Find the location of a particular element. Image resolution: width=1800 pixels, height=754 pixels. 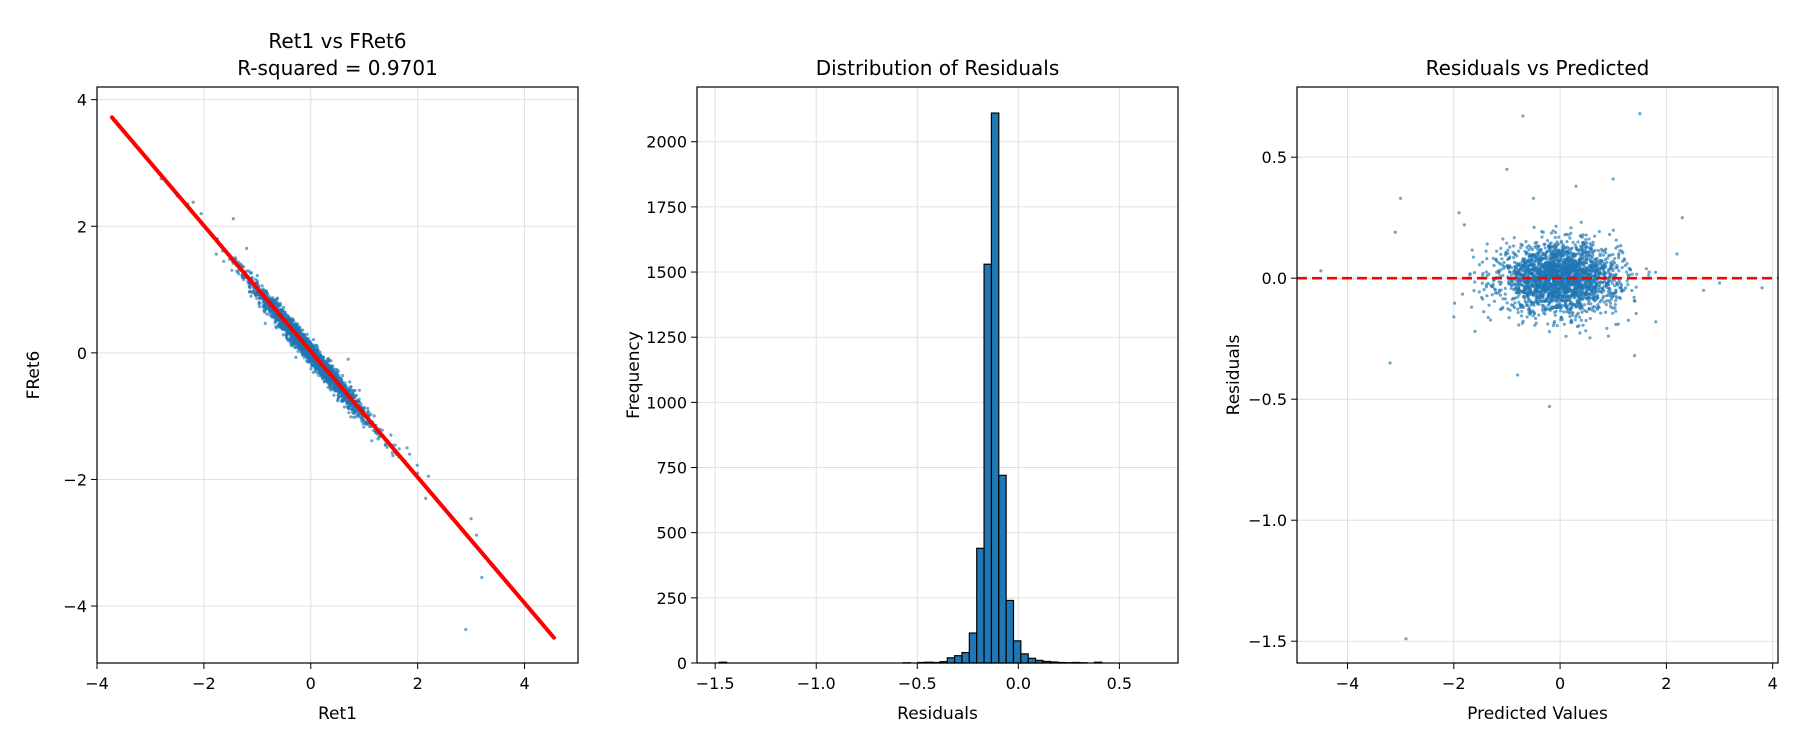

y-tick-label: 0.0 is located at coordinates (1274, 278).